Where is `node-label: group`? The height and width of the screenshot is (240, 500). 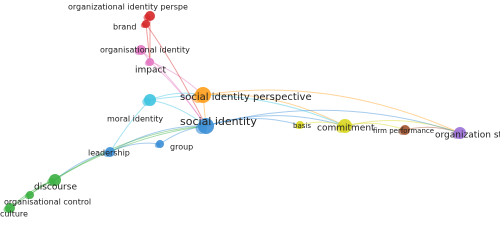 node-label: group is located at coordinates (181, 147).